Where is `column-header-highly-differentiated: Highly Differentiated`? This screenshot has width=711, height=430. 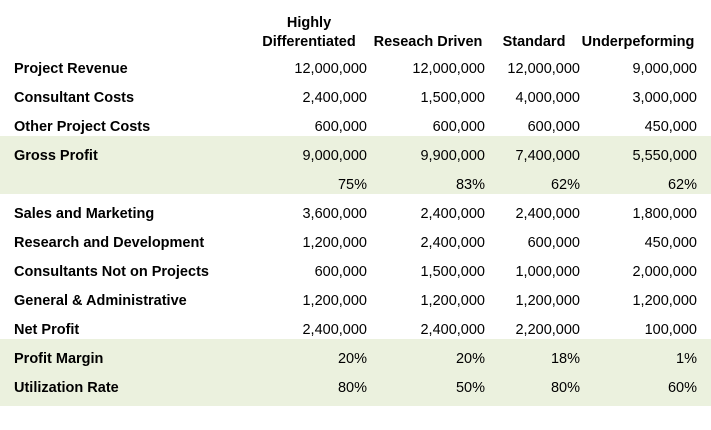 column-header-highly-differentiated: Highly Differentiated is located at coordinates (309, 32).